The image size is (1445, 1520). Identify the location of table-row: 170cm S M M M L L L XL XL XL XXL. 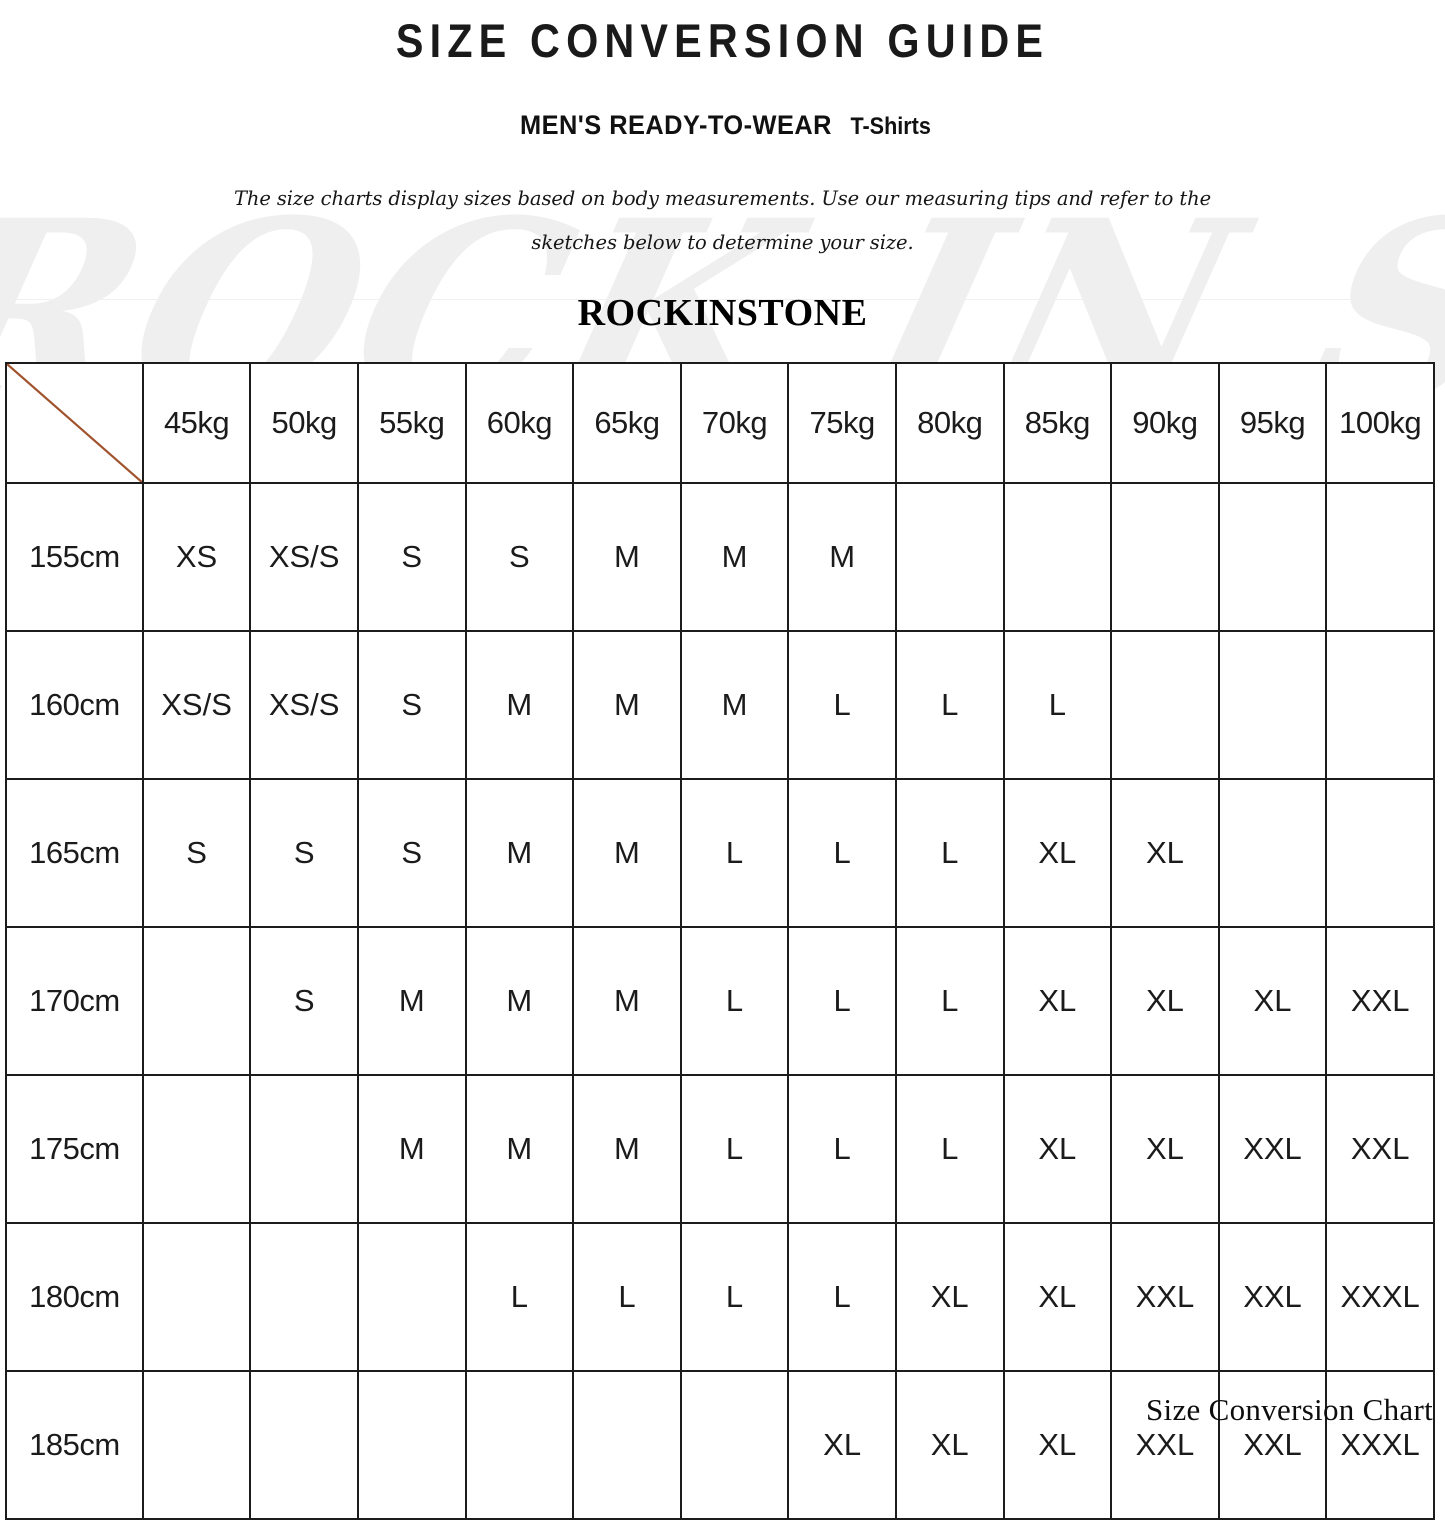
(720, 1001).